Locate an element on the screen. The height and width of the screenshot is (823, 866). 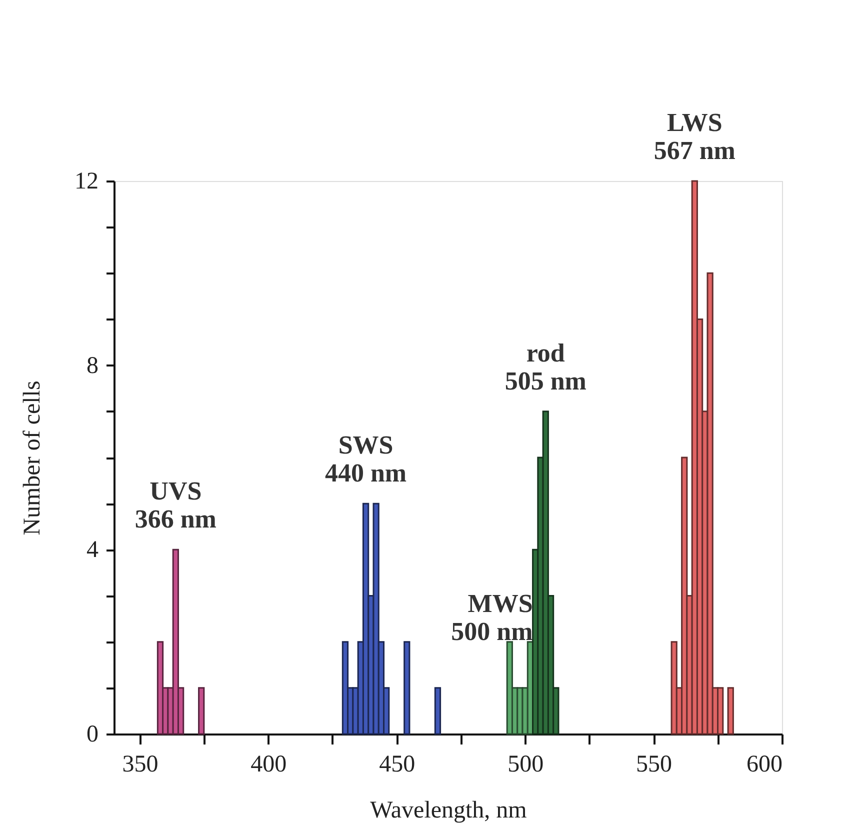
text: LWS 567 nm is located at coordinates (695, 136).